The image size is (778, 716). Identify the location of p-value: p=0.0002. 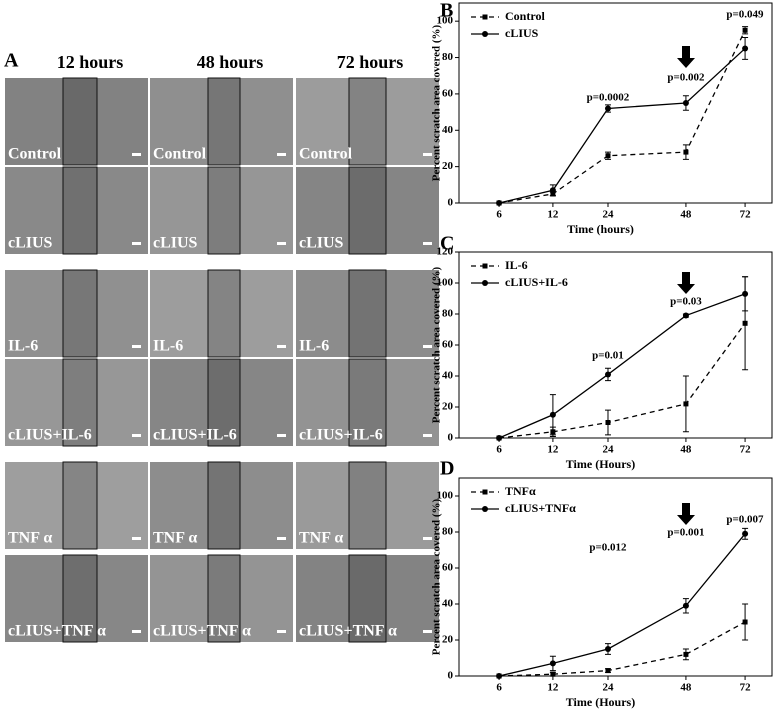
(608, 98).